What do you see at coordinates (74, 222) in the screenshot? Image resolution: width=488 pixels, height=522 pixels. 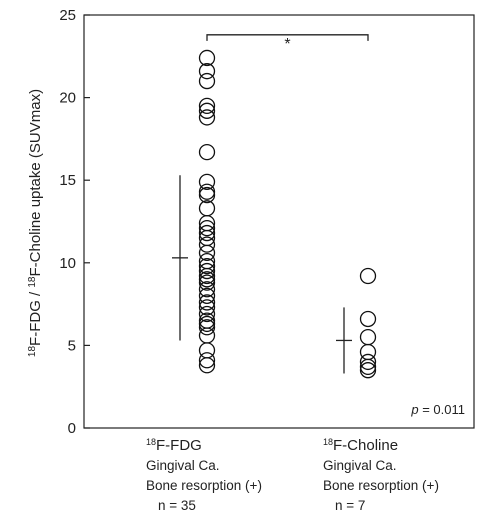 I see `y-ticks: 0 5 10 15 20 25` at bounding box center [74, 222].